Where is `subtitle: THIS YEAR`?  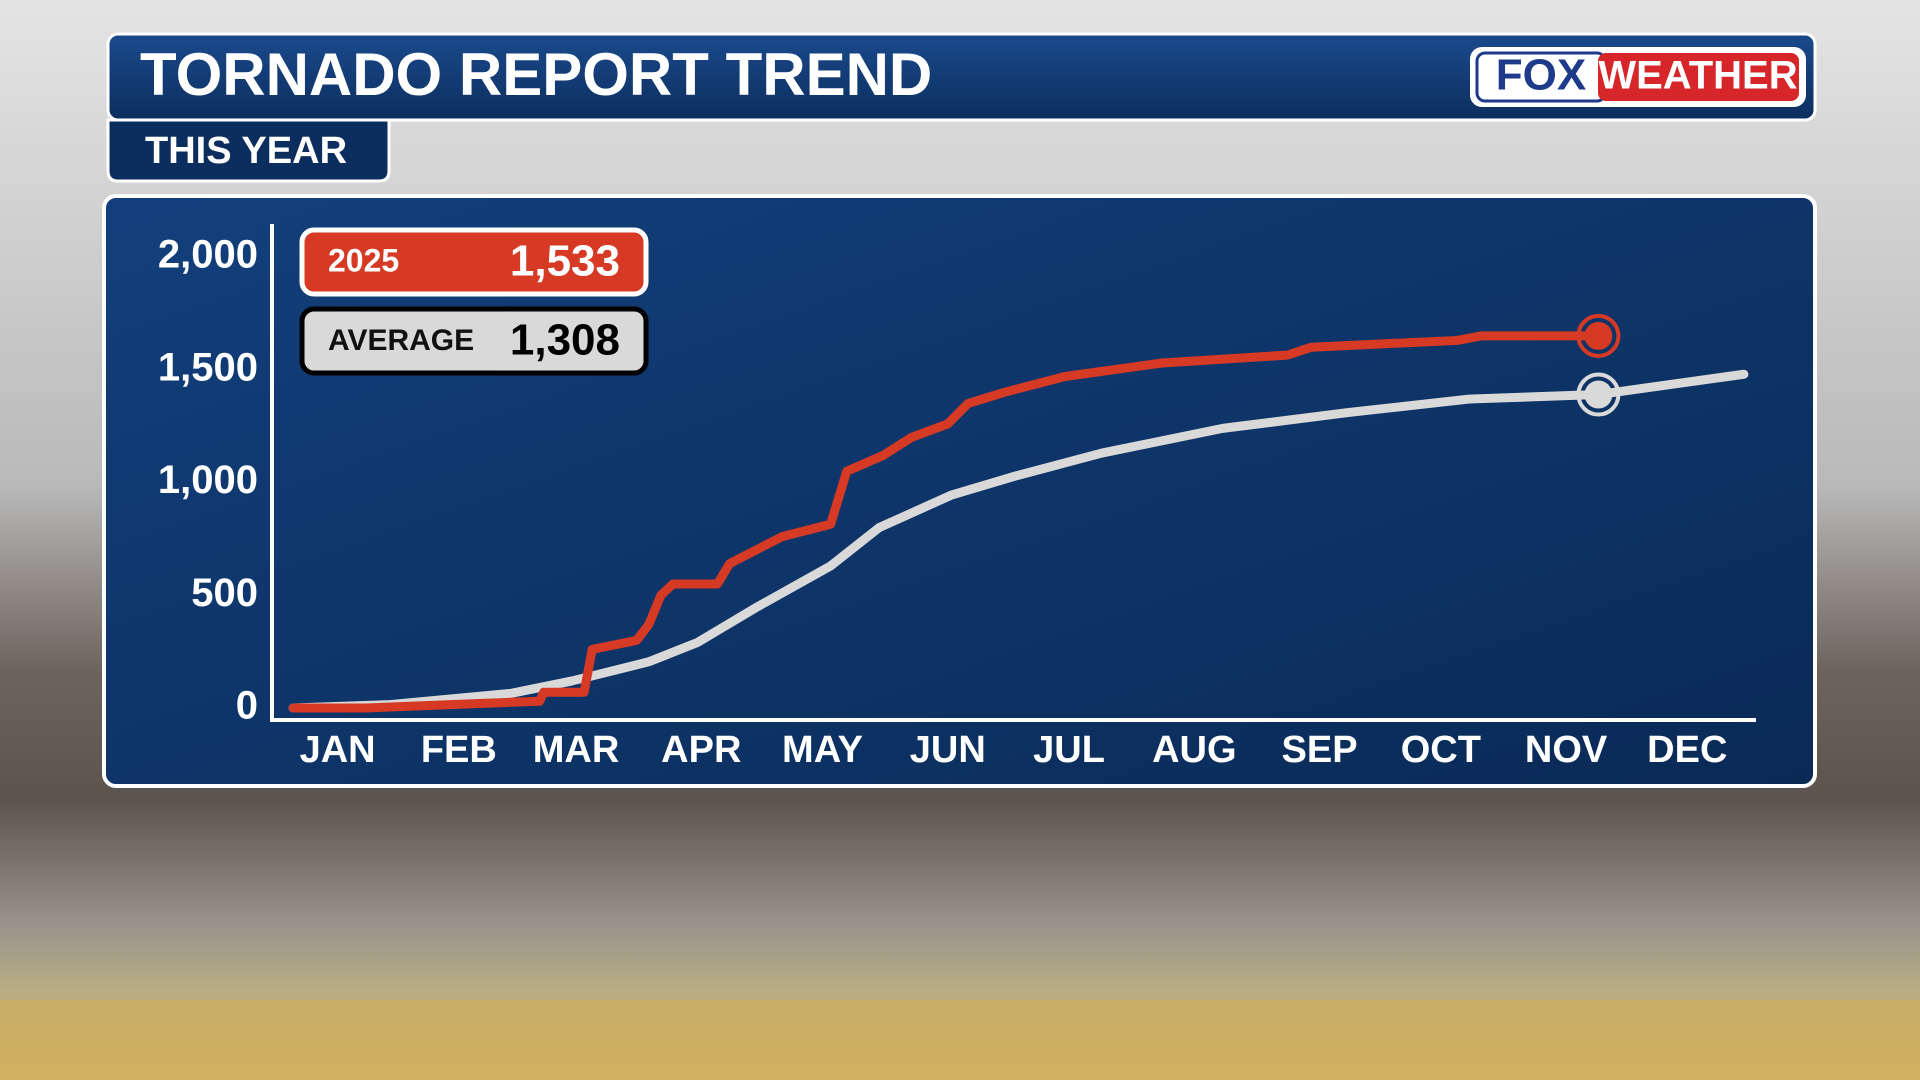
subtitle: THIS YEAR is located at coordinates (246, 151).